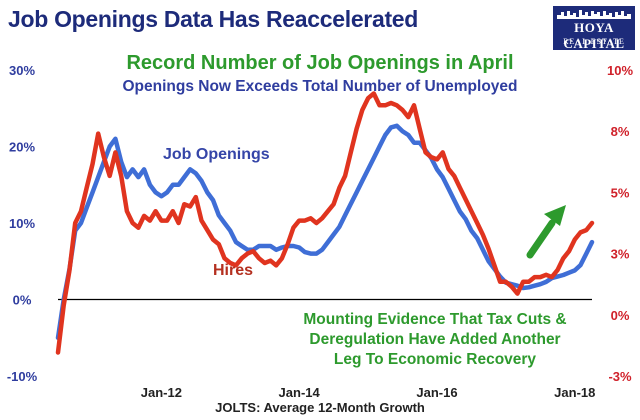  I want to click on x-tick-label: Jan-14, so click(300, 392).